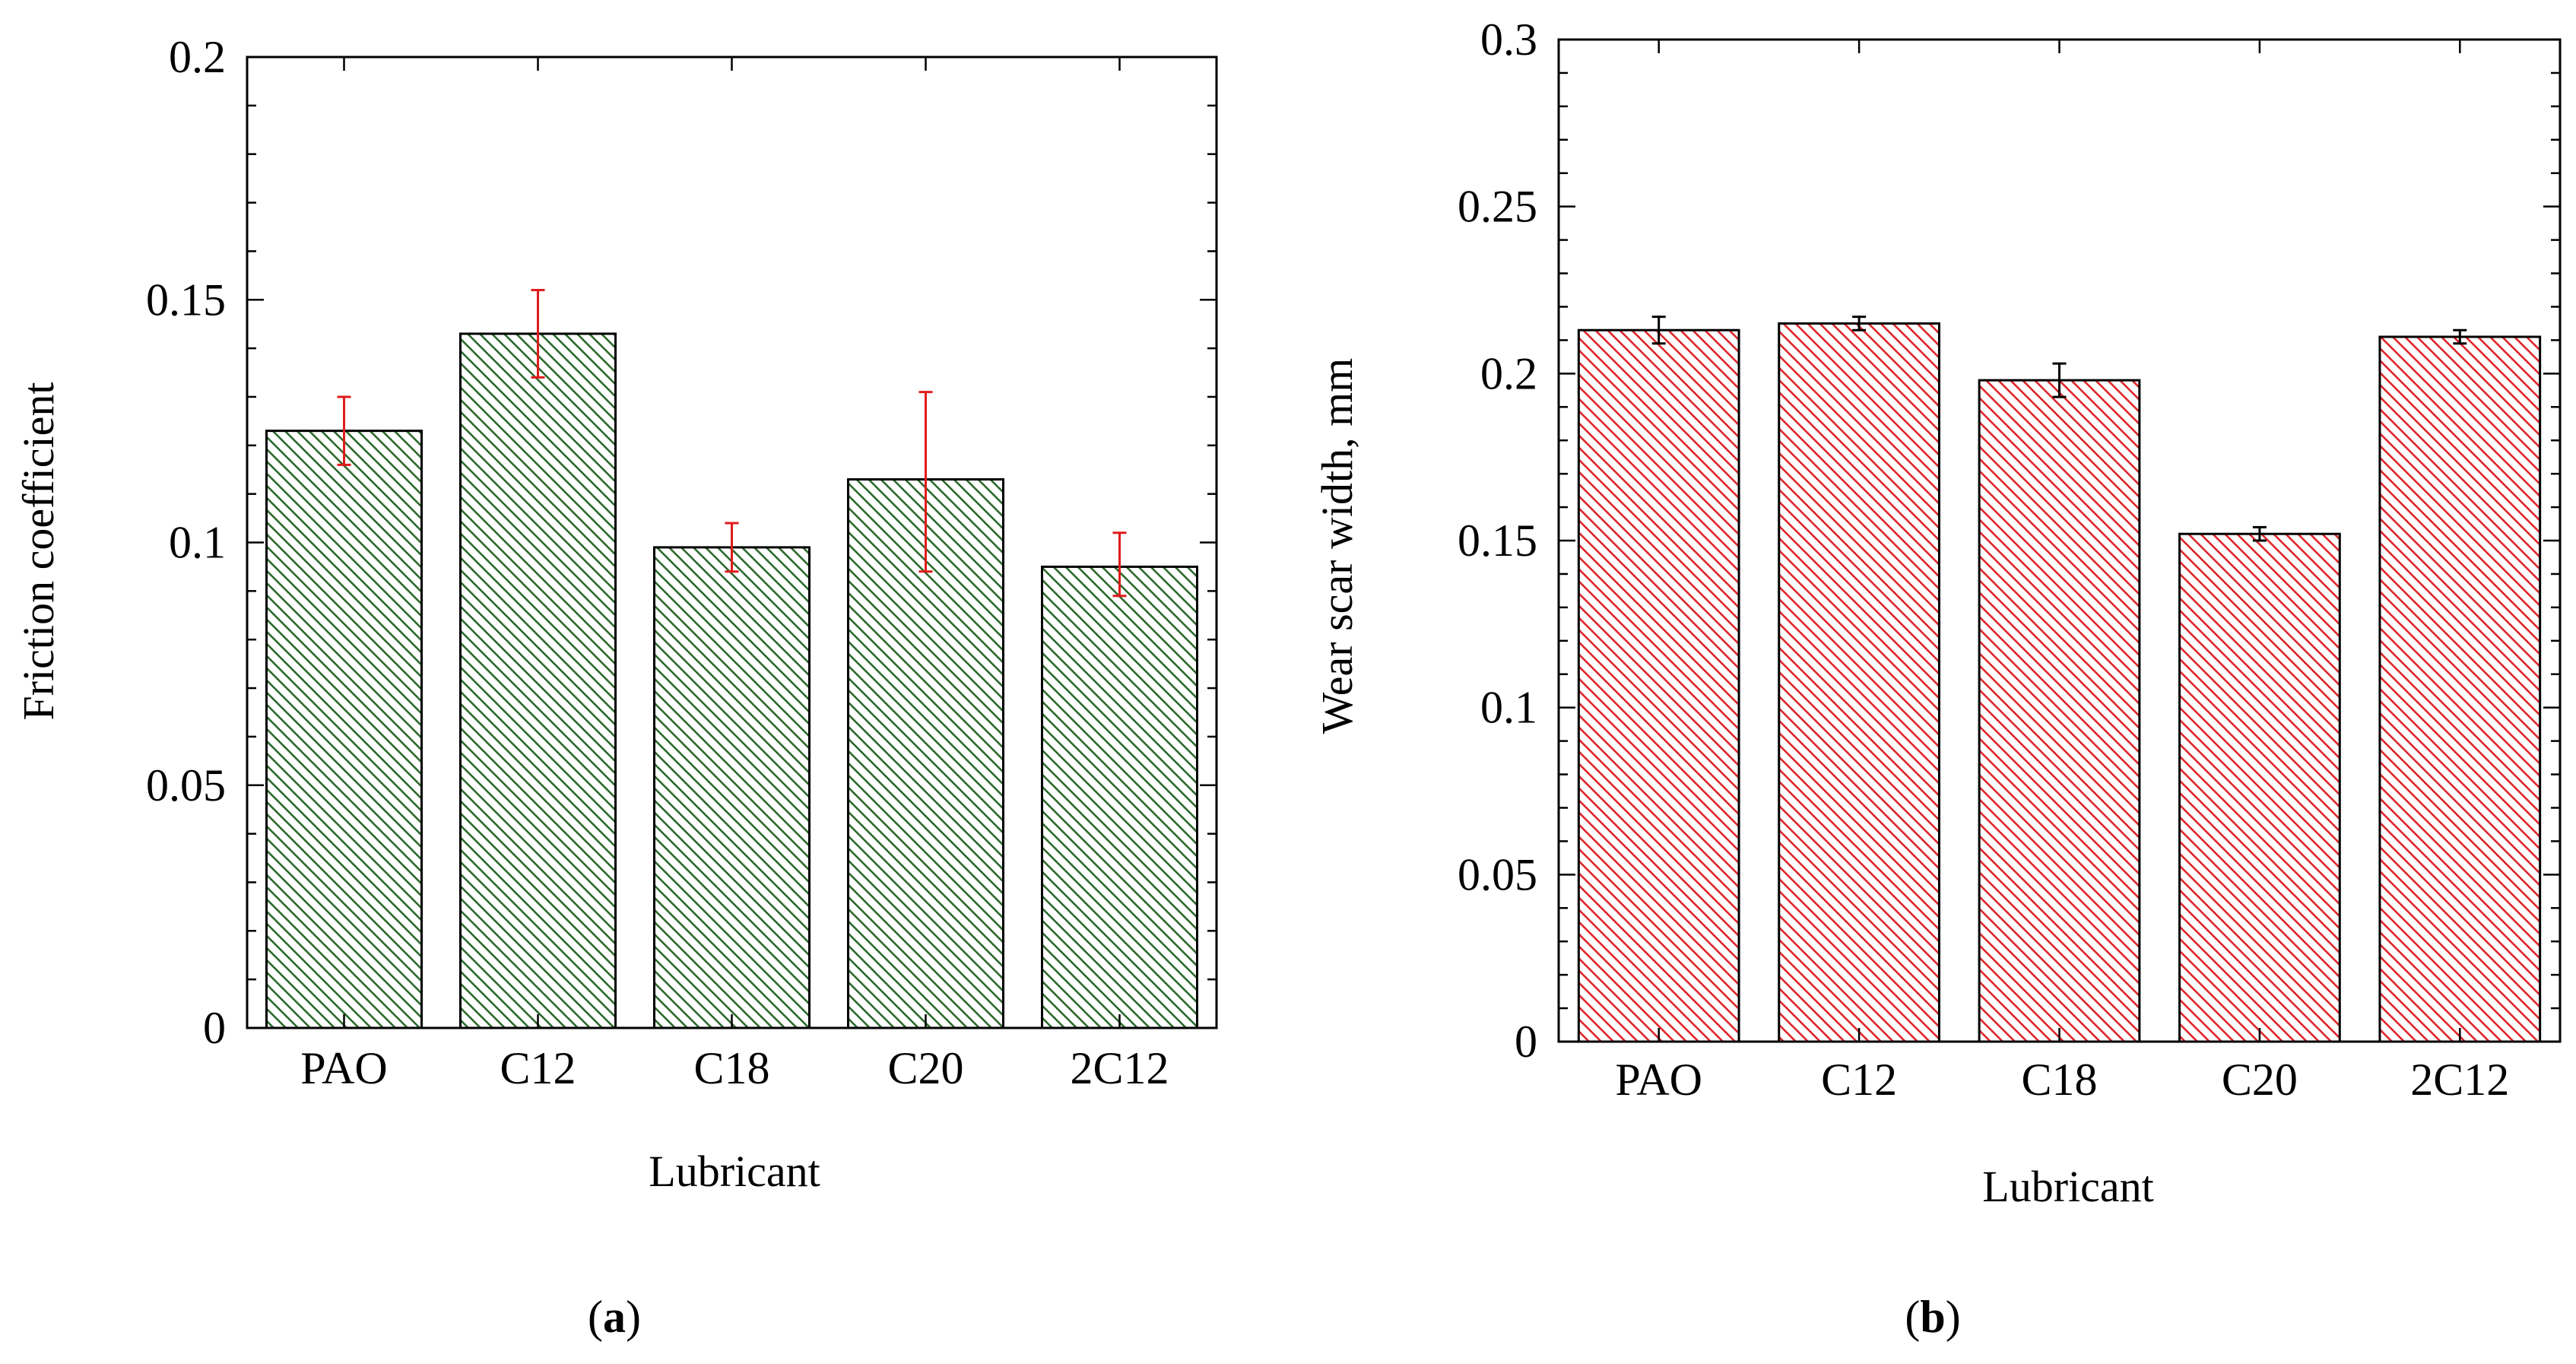 The image size is (2576, 1364). Describe the element at coordinates (538, 1068) in the screenshot. I see `friction-x-tick-label: C12` at that location.